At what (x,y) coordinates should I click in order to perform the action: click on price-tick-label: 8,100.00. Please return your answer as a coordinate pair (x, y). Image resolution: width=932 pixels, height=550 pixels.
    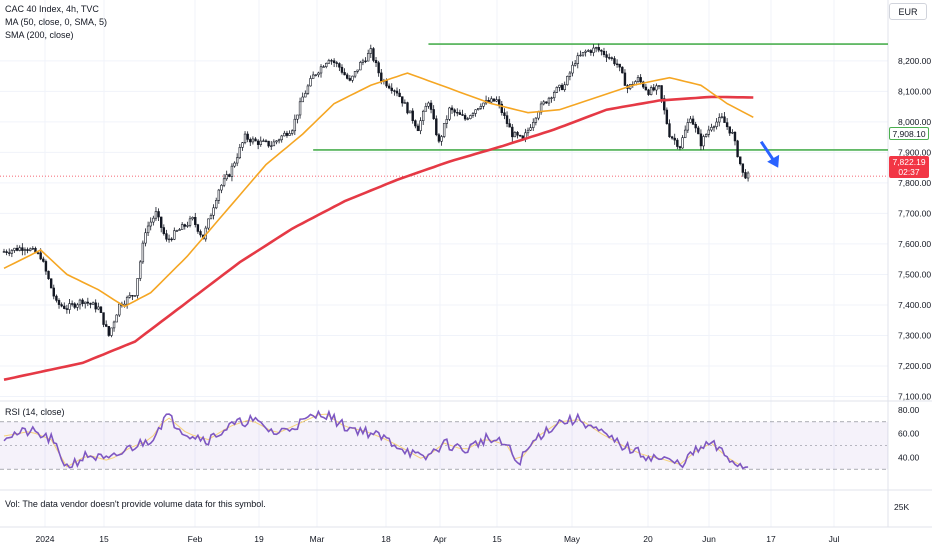
    Looking at the image, I should click on (914, 91).